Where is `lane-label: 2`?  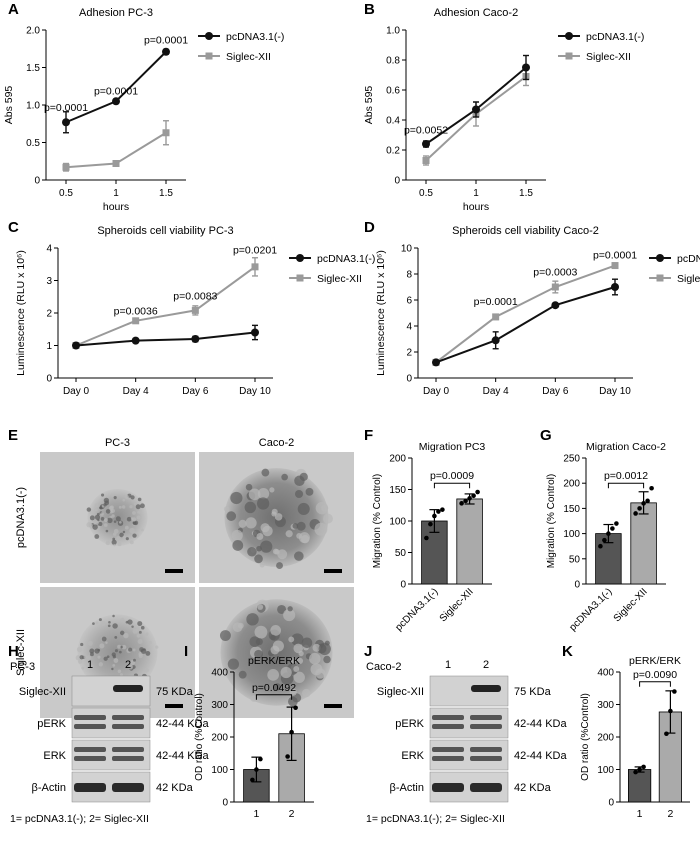 lane-label: 2 is located at coordinates (128, 665).